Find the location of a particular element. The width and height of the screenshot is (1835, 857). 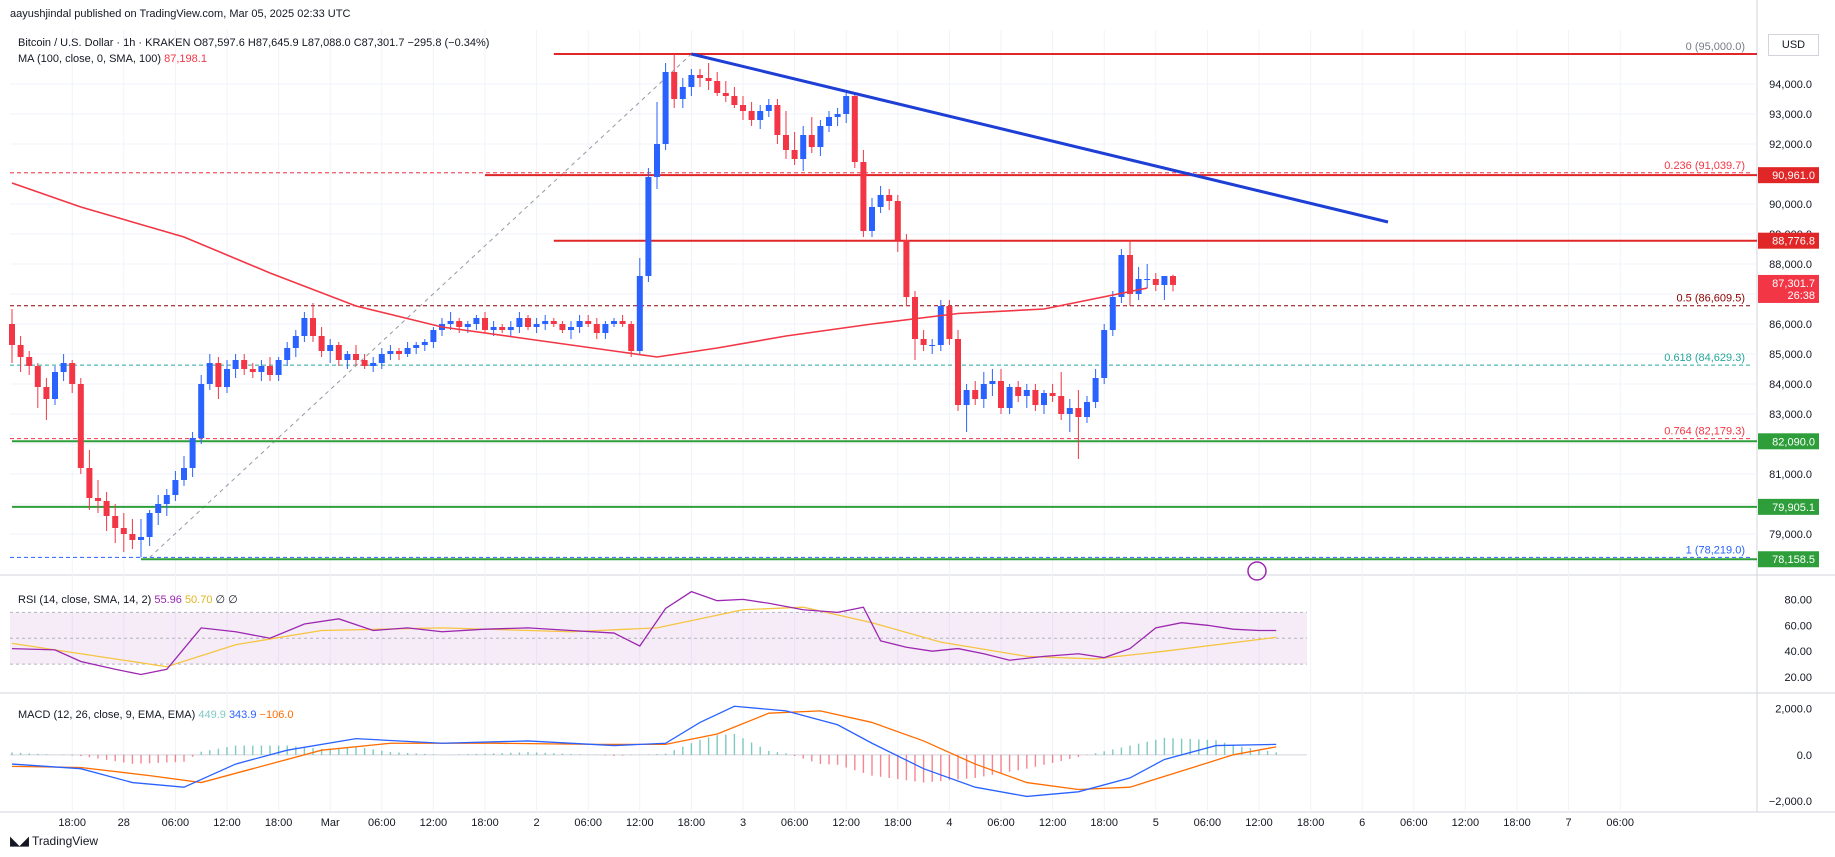

rsi-y-tick: 60.00 is located at coordinates (1798, 626).